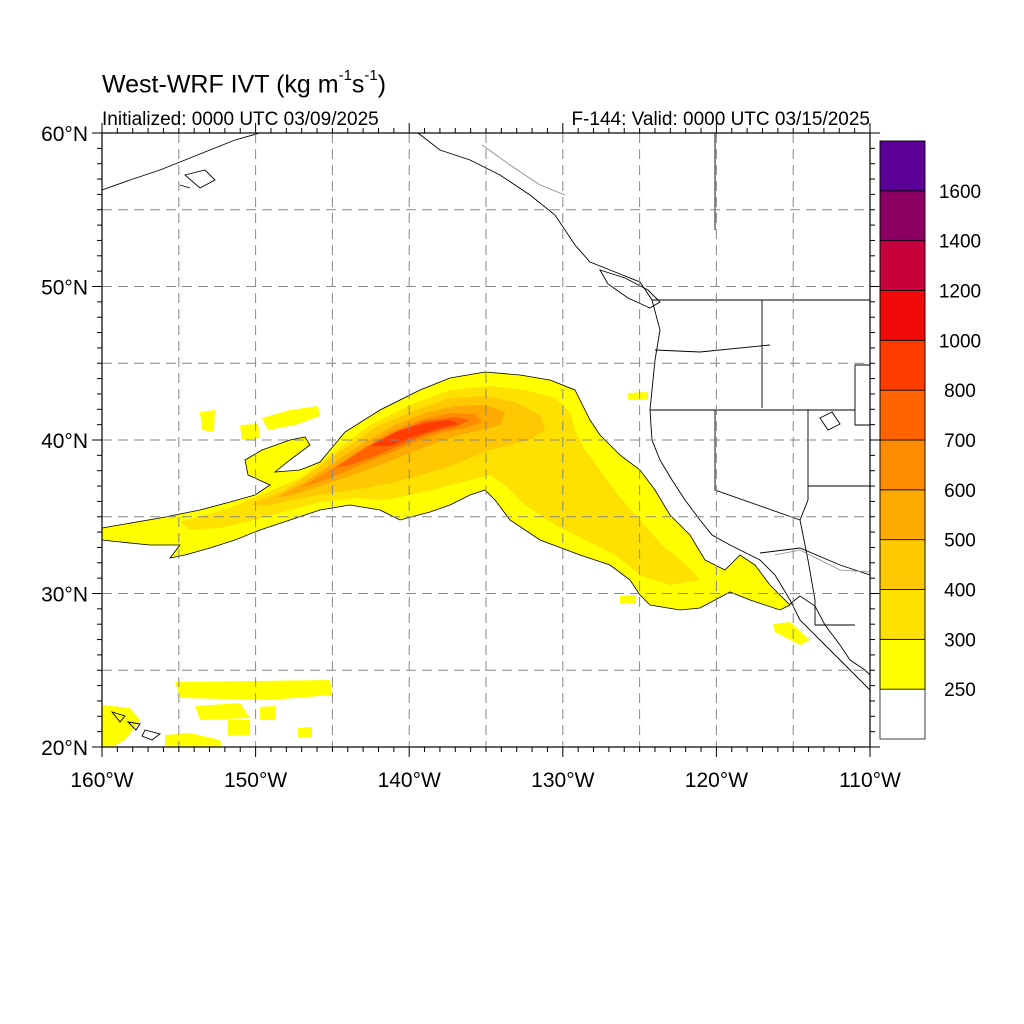  What do you see at coordinates (64, 134) in the screenshot?
I see `lat-tick-label: 60°N` at bounding box center [64, 134].